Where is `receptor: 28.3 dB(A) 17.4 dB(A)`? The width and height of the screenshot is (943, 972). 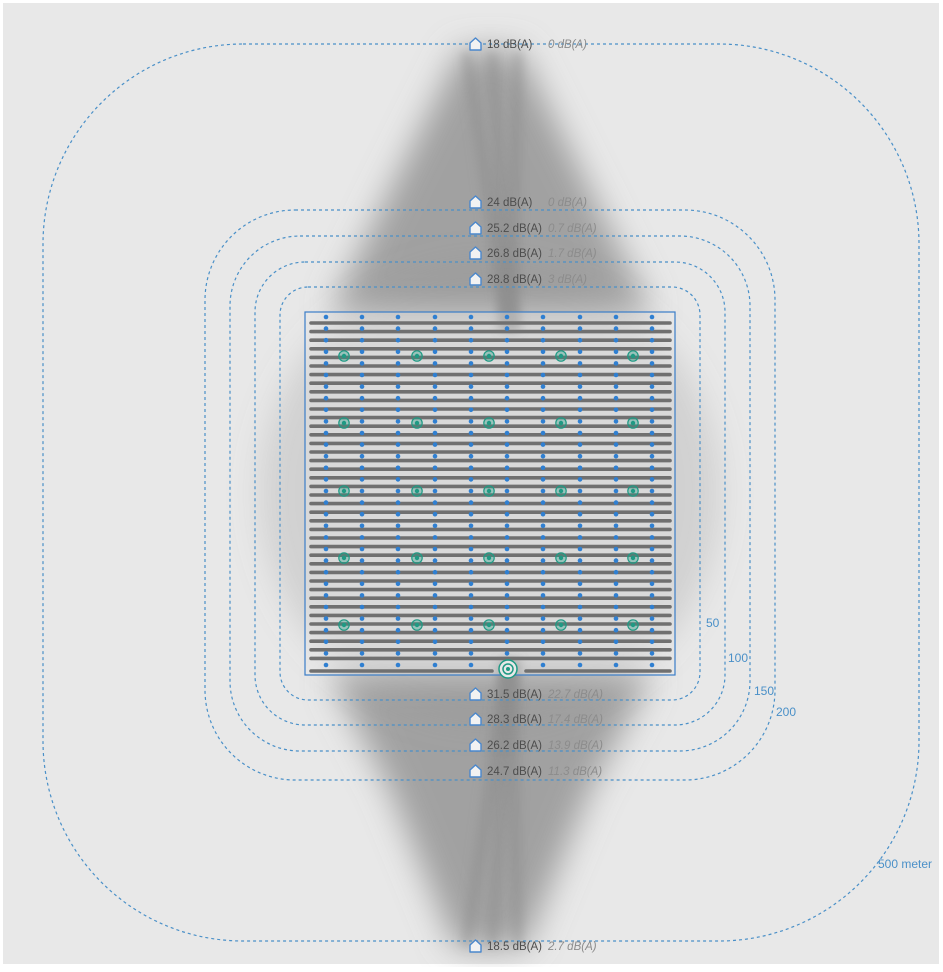
receptor: 28.3 dB(A) 17.4 dB(A) is located at coordinates (536, 719).